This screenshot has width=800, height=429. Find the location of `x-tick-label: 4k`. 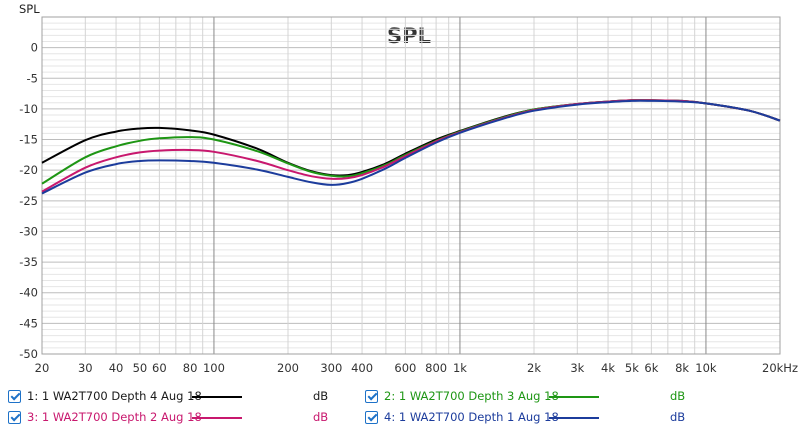

x-tick-label: 4k is located at coordinates (608, 368).